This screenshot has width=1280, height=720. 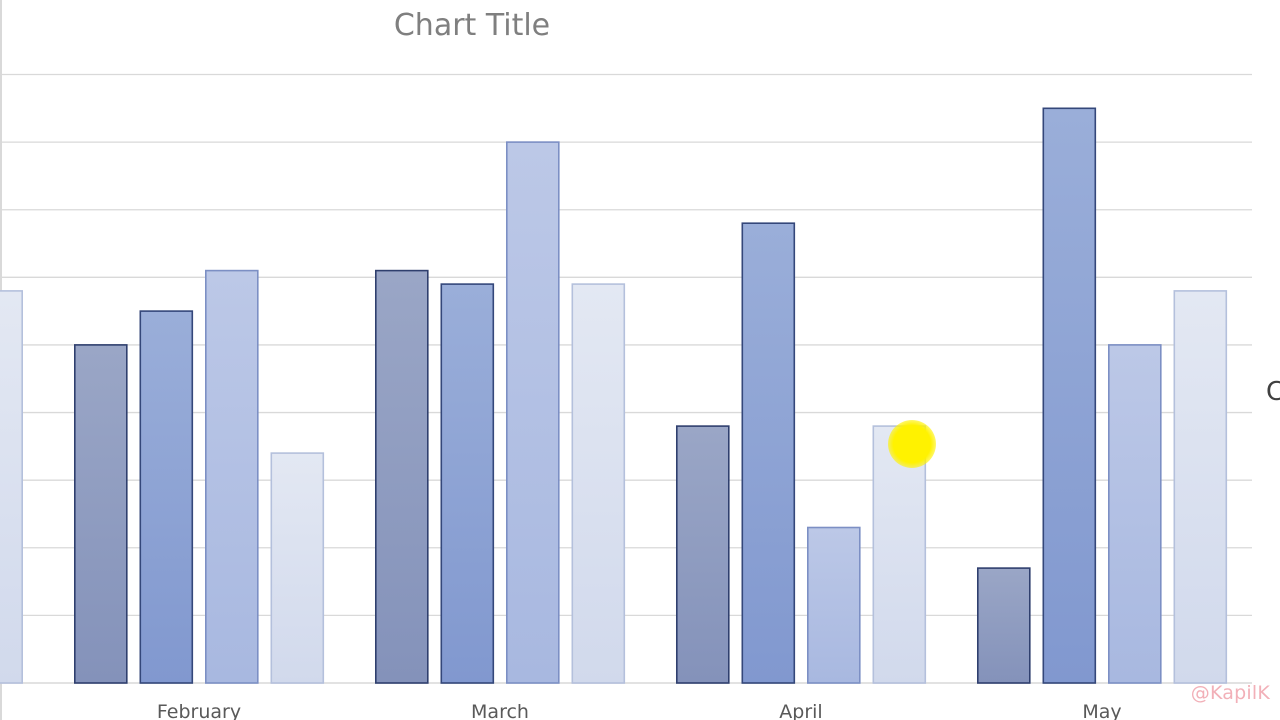 What do you see at coordinates (1230, 693) in the screenshot?
I see `watermark: @KapilK` at bounding box center [1230, 693].